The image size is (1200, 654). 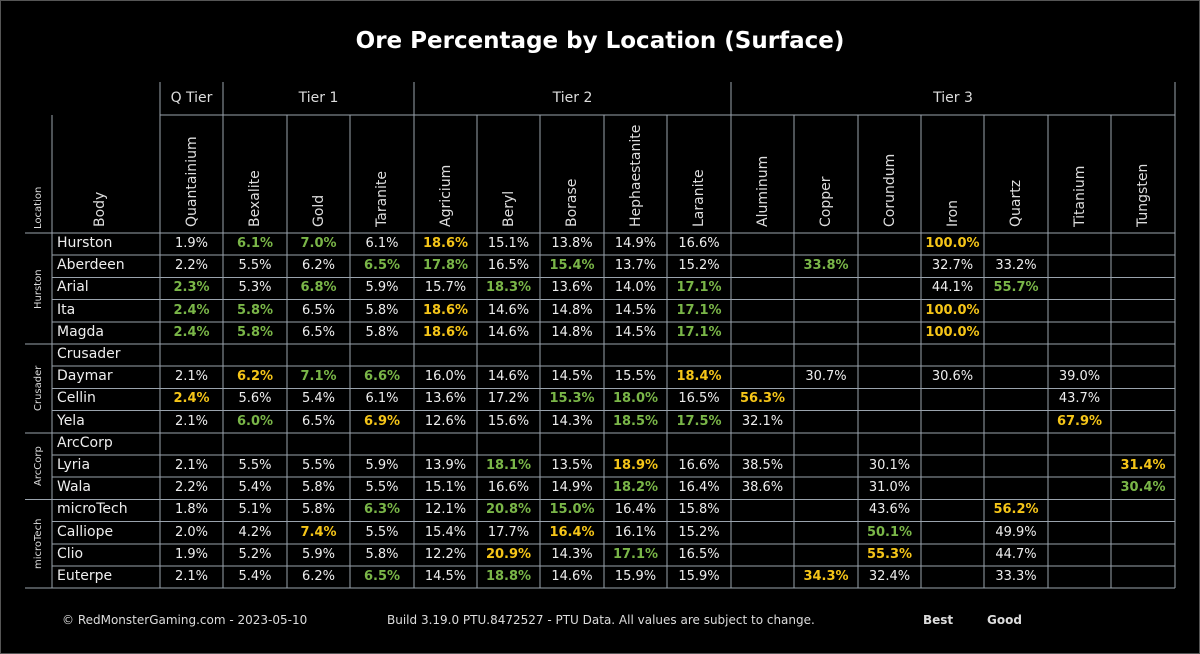 I want to click on legend-best: Best, so click(x=938, y=620).